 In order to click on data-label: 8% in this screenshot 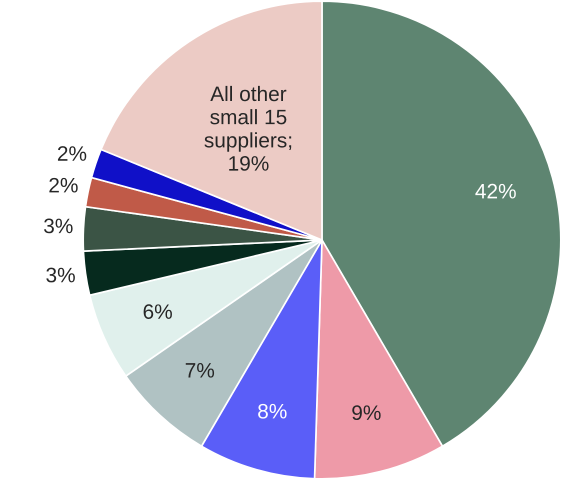, I will do `click(272, 411)`.